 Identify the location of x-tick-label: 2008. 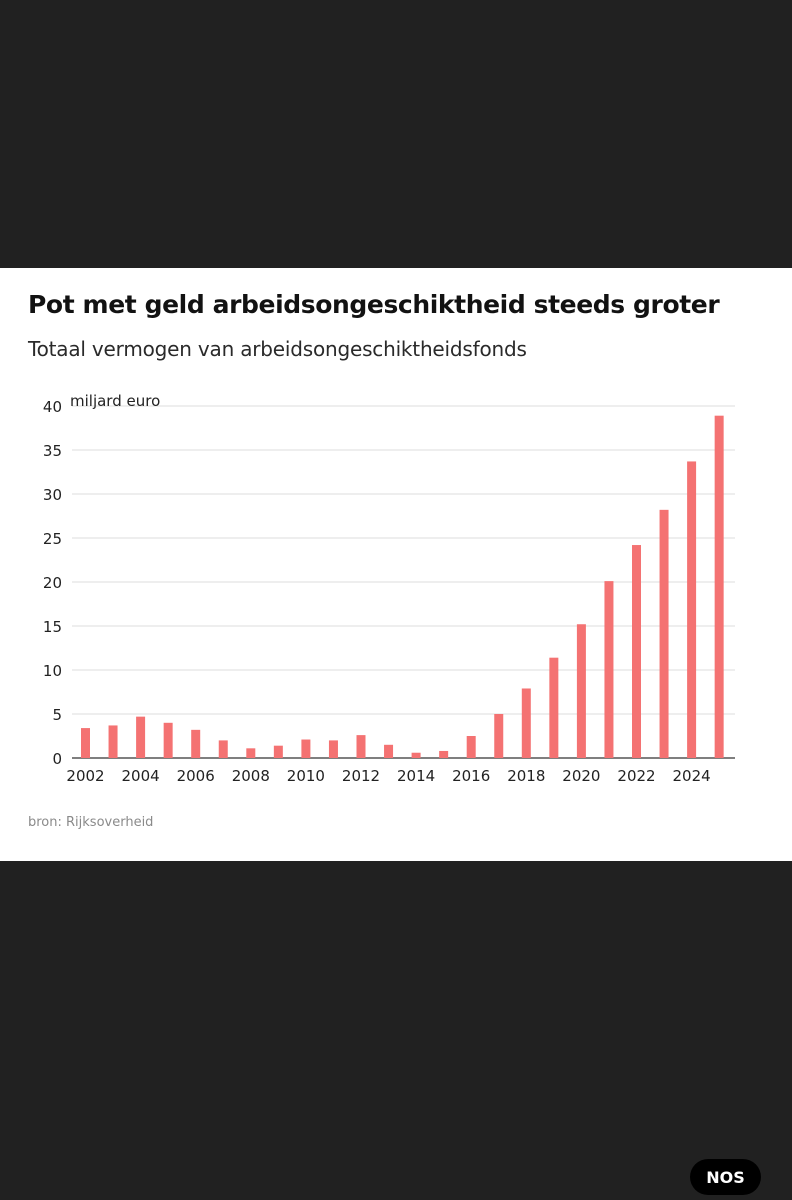
(251, 776).